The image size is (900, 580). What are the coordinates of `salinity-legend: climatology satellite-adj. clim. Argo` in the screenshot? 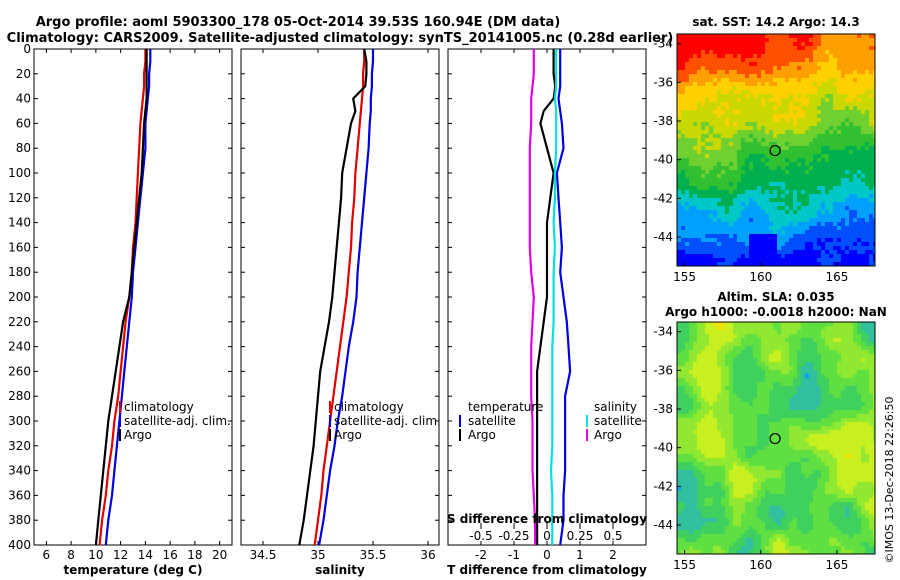 It's located at (385, 421).